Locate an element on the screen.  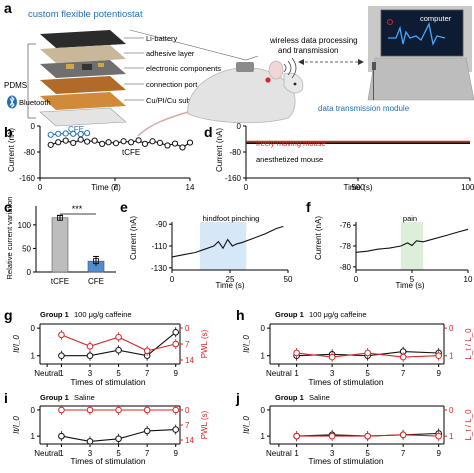
d-y-tick-label: -160 is located at coordinates (233, 178).